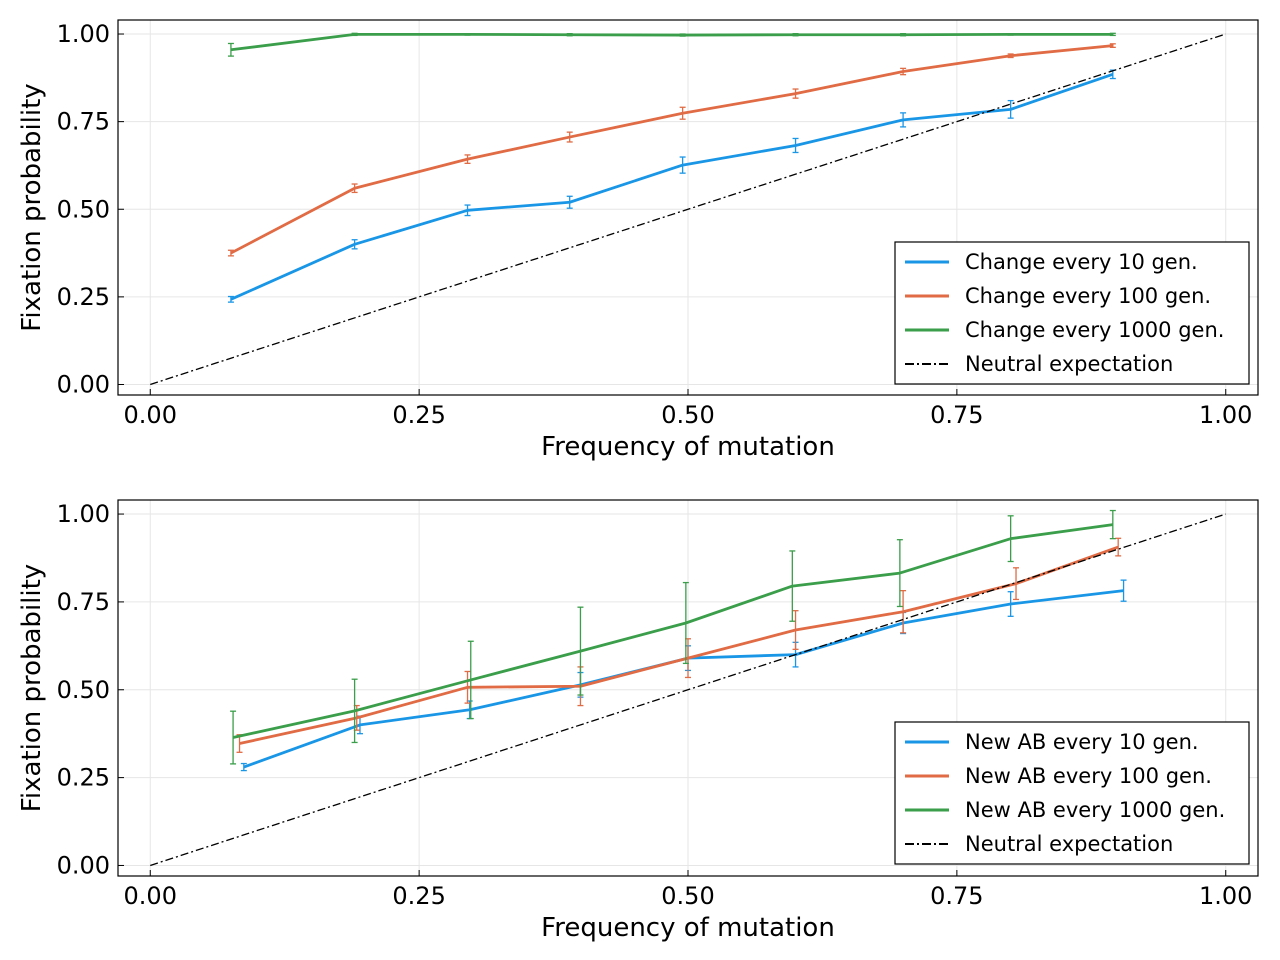  What do you see at coordinates (679, 645) in the screenshot?
I see `bottom-series-1-line` at bounding box center [679, 645].